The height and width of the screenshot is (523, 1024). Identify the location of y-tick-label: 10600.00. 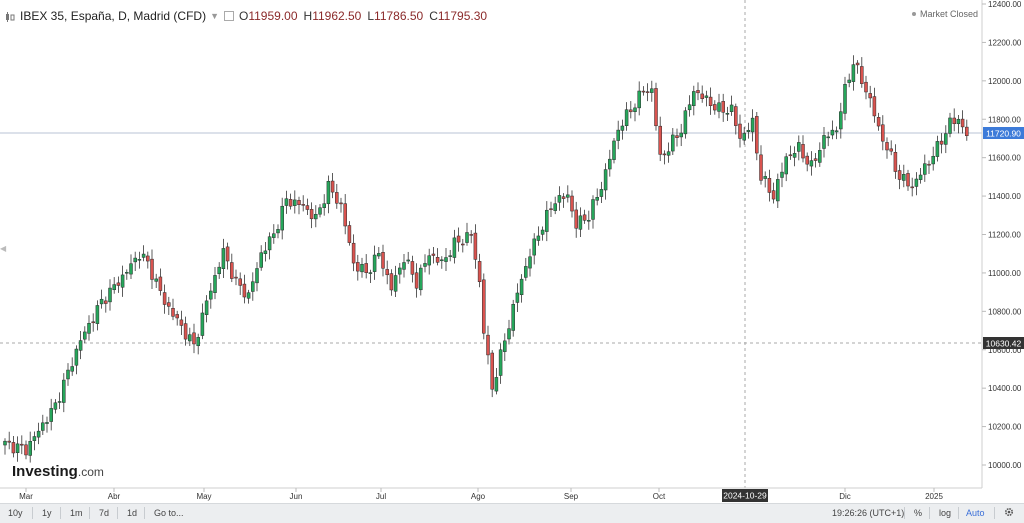
(1005, 350).